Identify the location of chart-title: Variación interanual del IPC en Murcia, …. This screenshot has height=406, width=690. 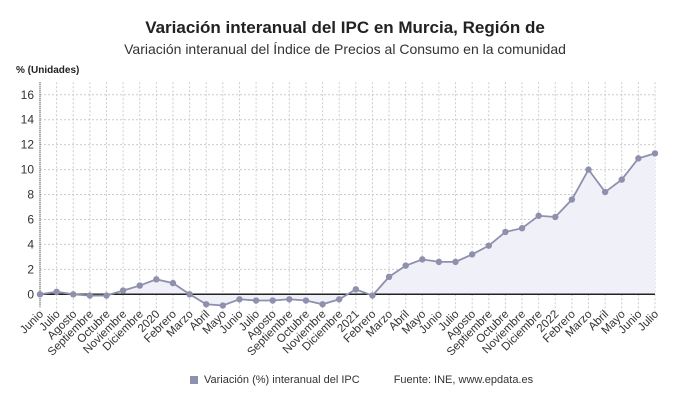
(345, 27).